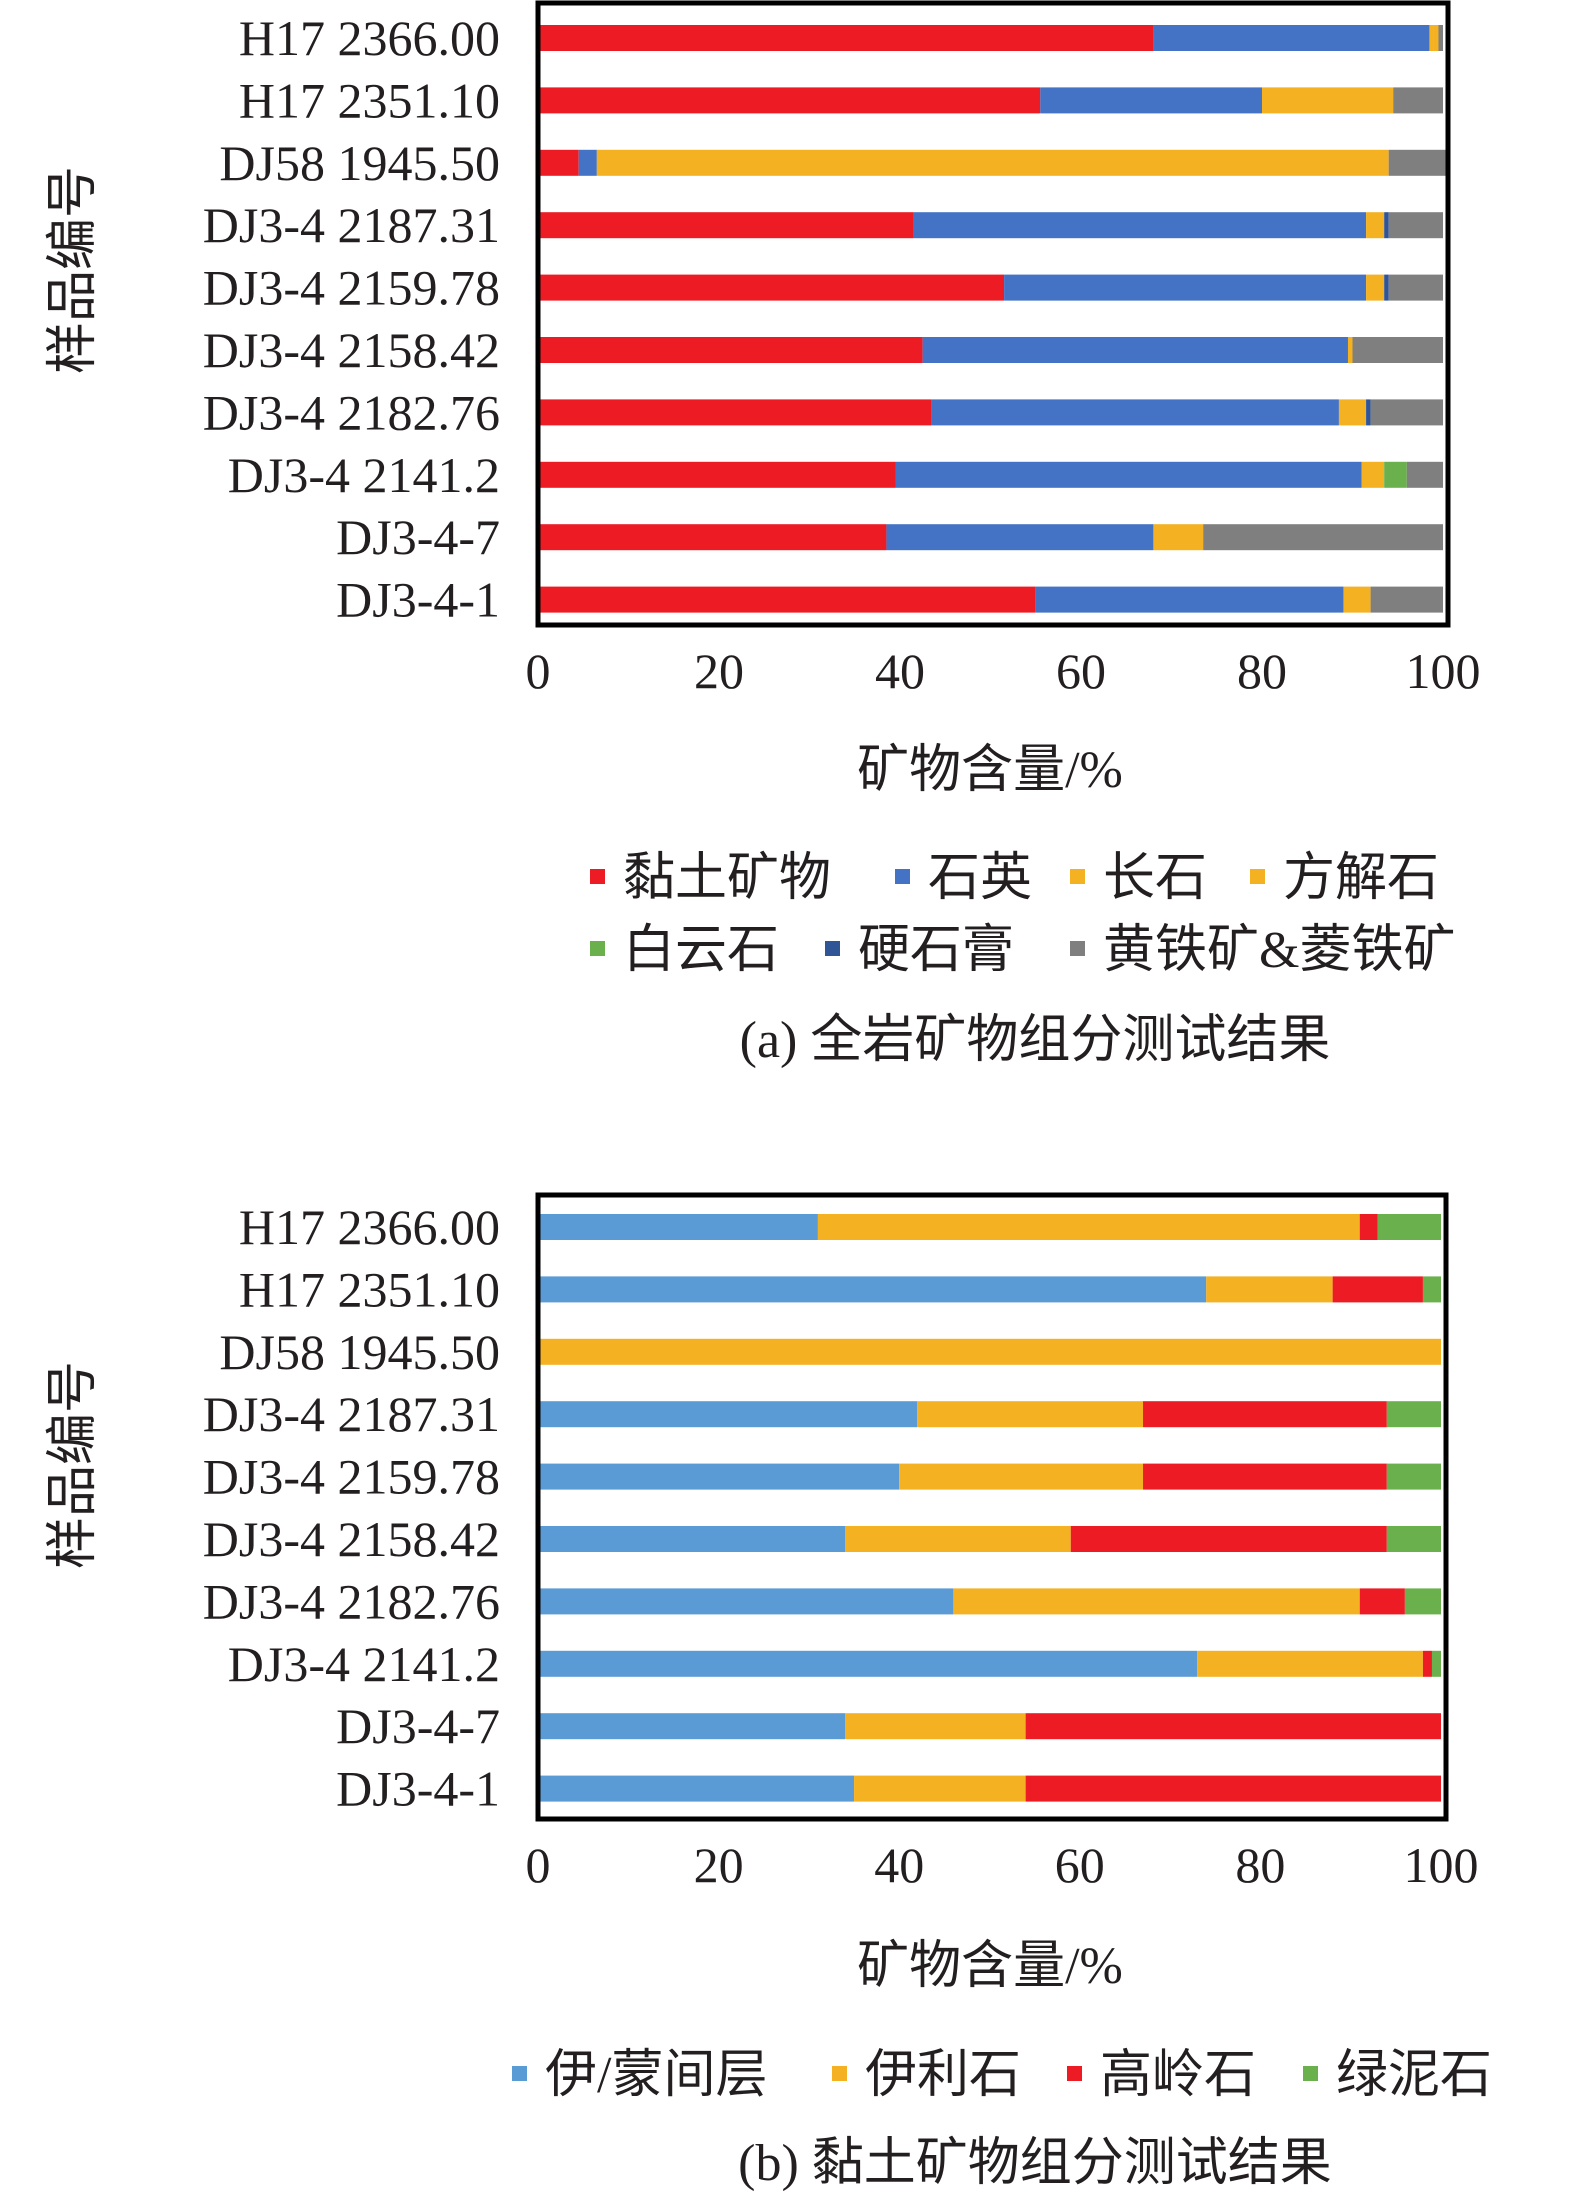  Describe the element at coordinates (351, 350) in the screenshot. I see `category-label: DJ3-4 2158.42` at that location.